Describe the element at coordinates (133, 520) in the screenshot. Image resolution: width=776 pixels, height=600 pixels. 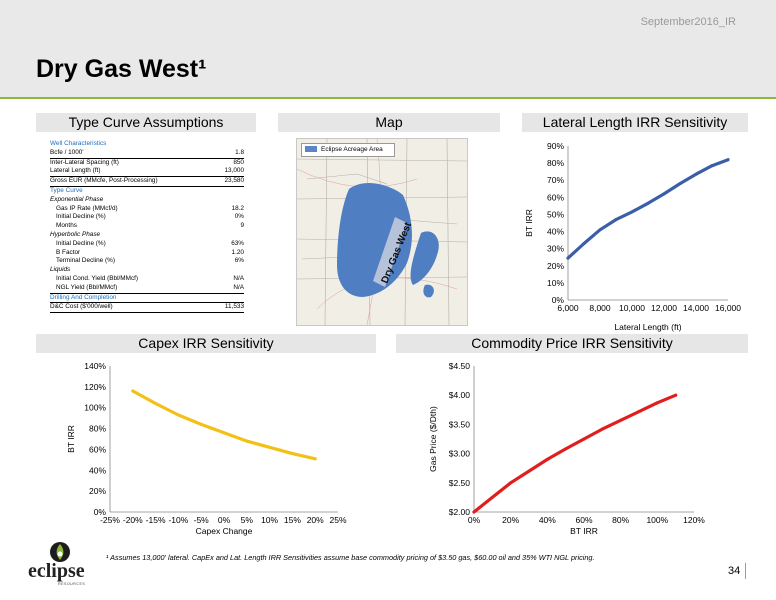
I see `x-tick-label: -20%` at that location.